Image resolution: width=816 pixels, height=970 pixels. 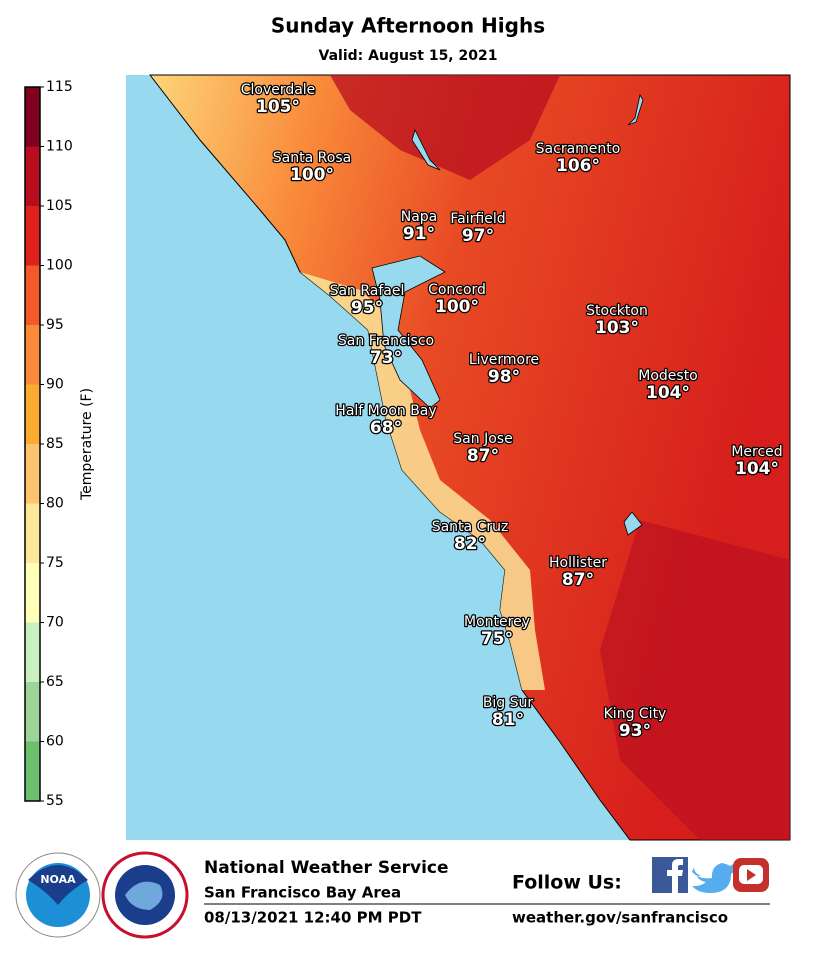 I want to click on colorbar-tick-label: 85, so click(x=55, y=444).